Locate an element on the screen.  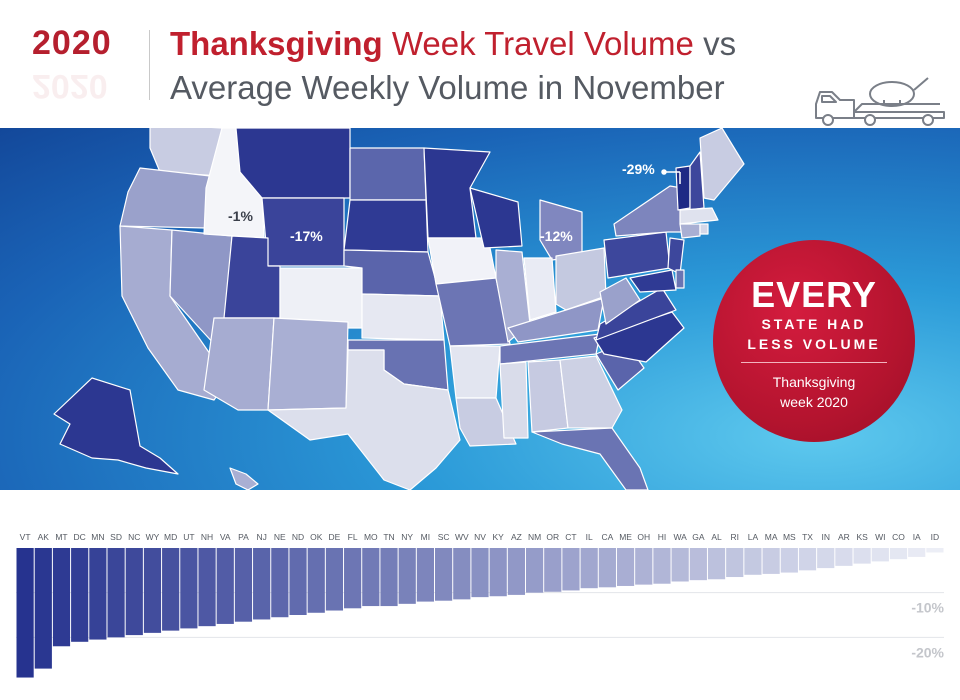
bar-label-wv: WV is located at coordinates (462, 537).